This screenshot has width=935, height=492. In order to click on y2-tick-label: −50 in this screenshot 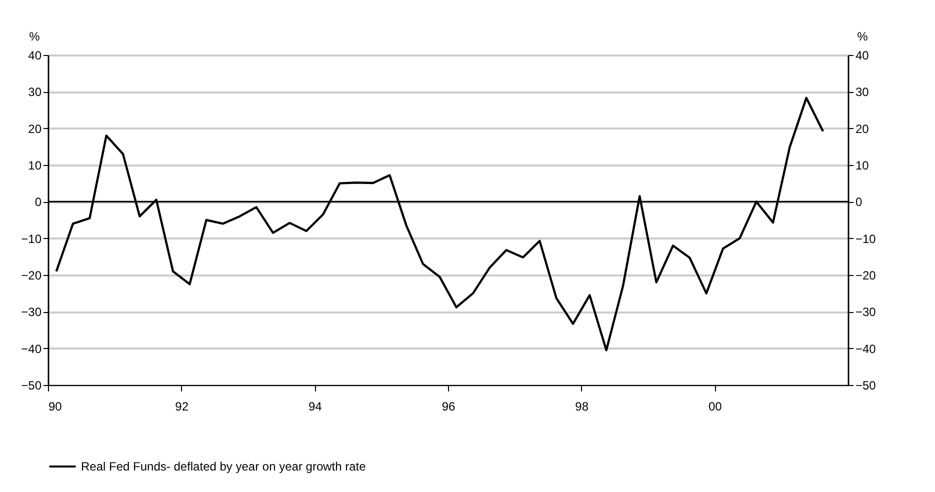, I will do `click(866, 385)`.